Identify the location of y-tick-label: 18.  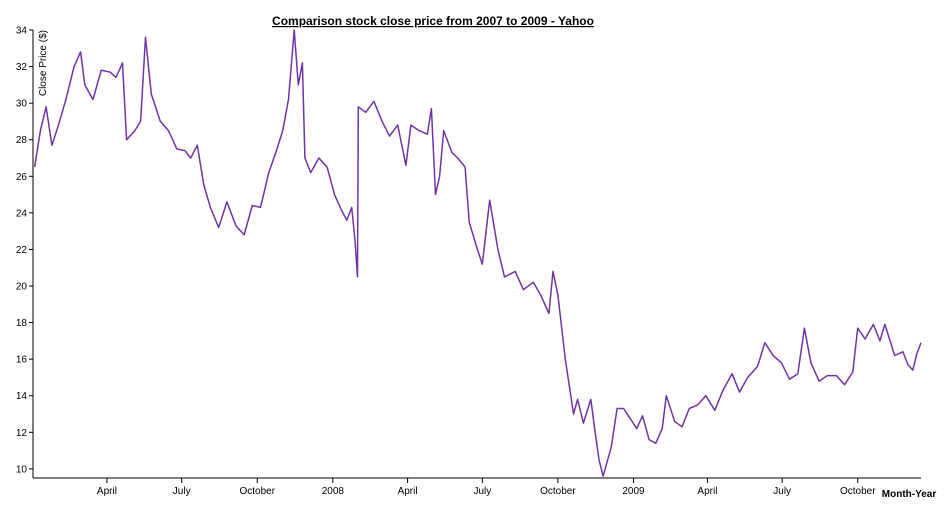
(22, 323).